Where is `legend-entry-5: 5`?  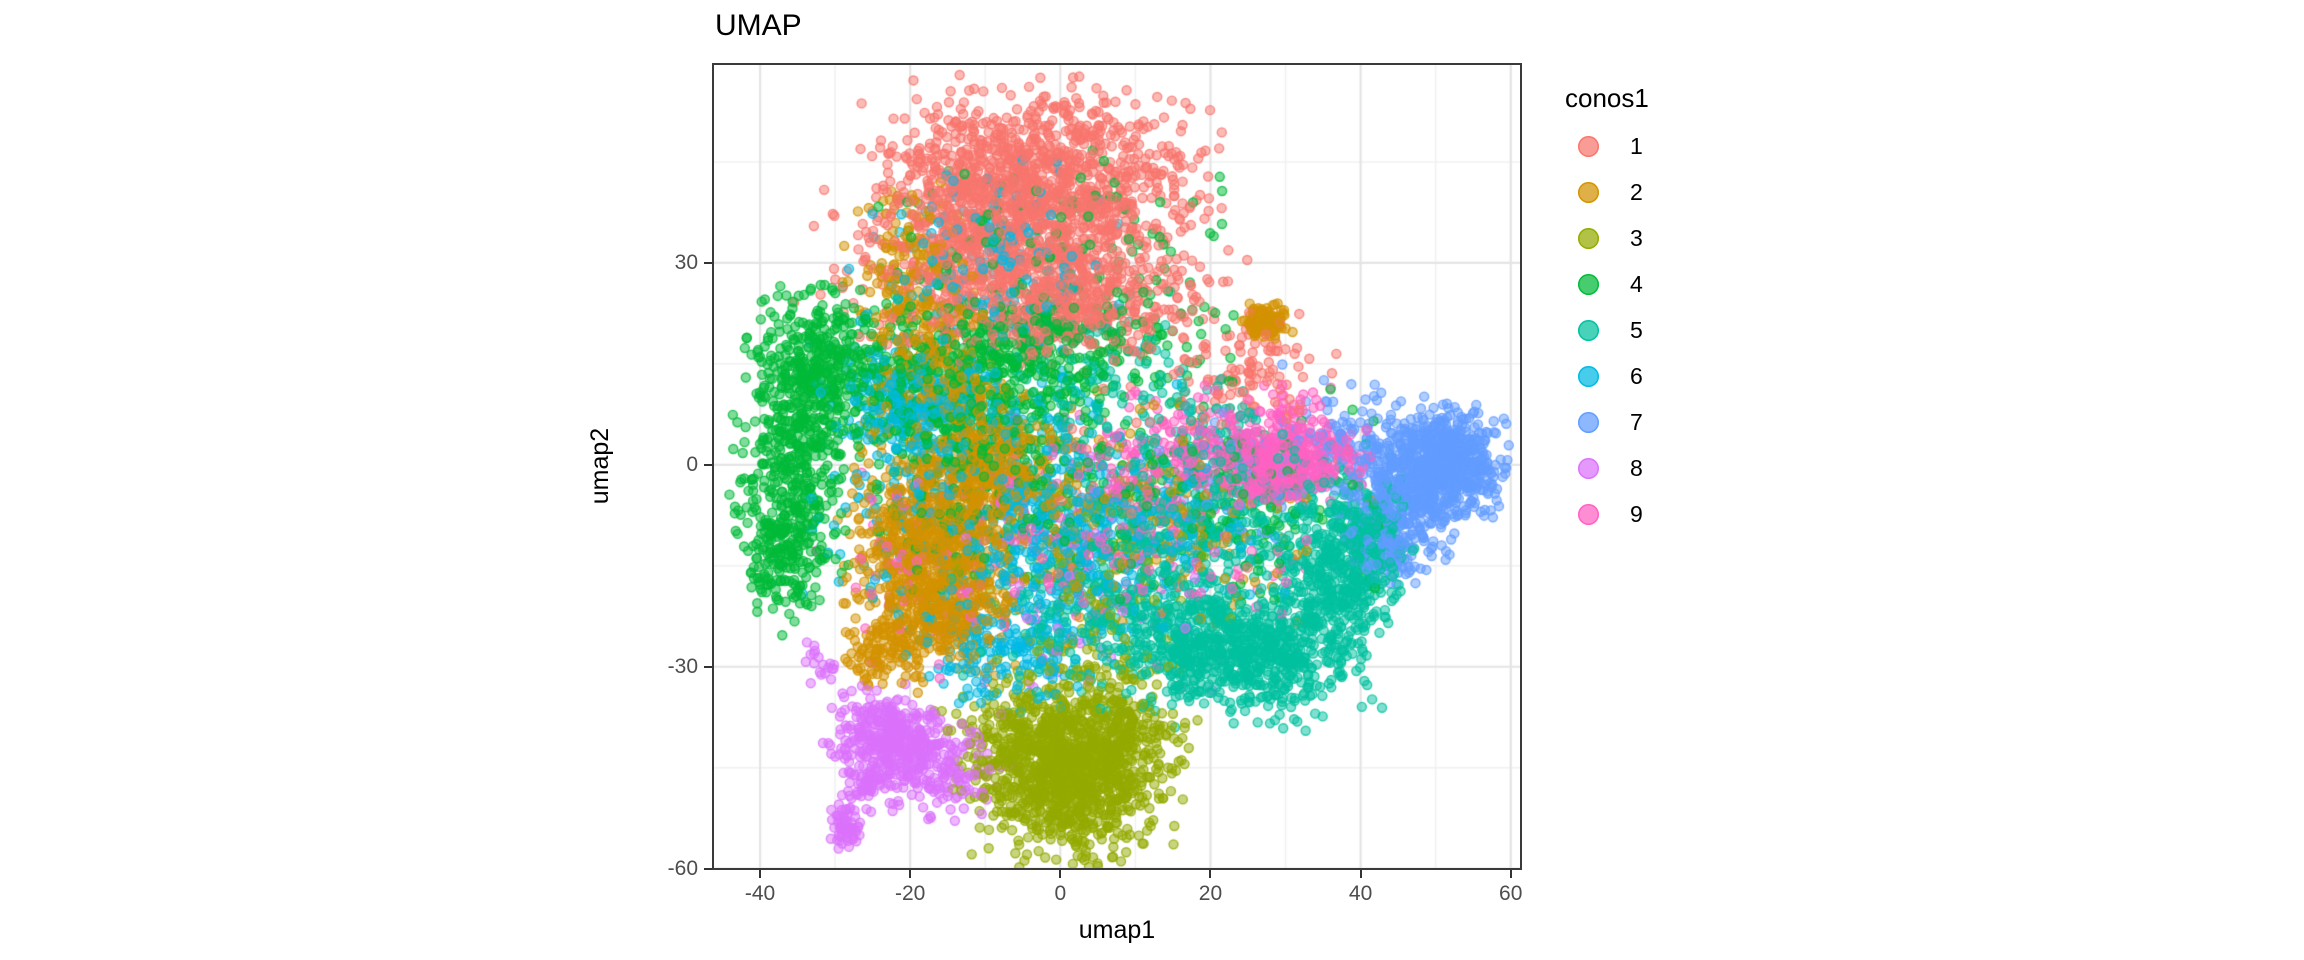
legend-entry-5: 5 is located at coordinates (1645, 330).